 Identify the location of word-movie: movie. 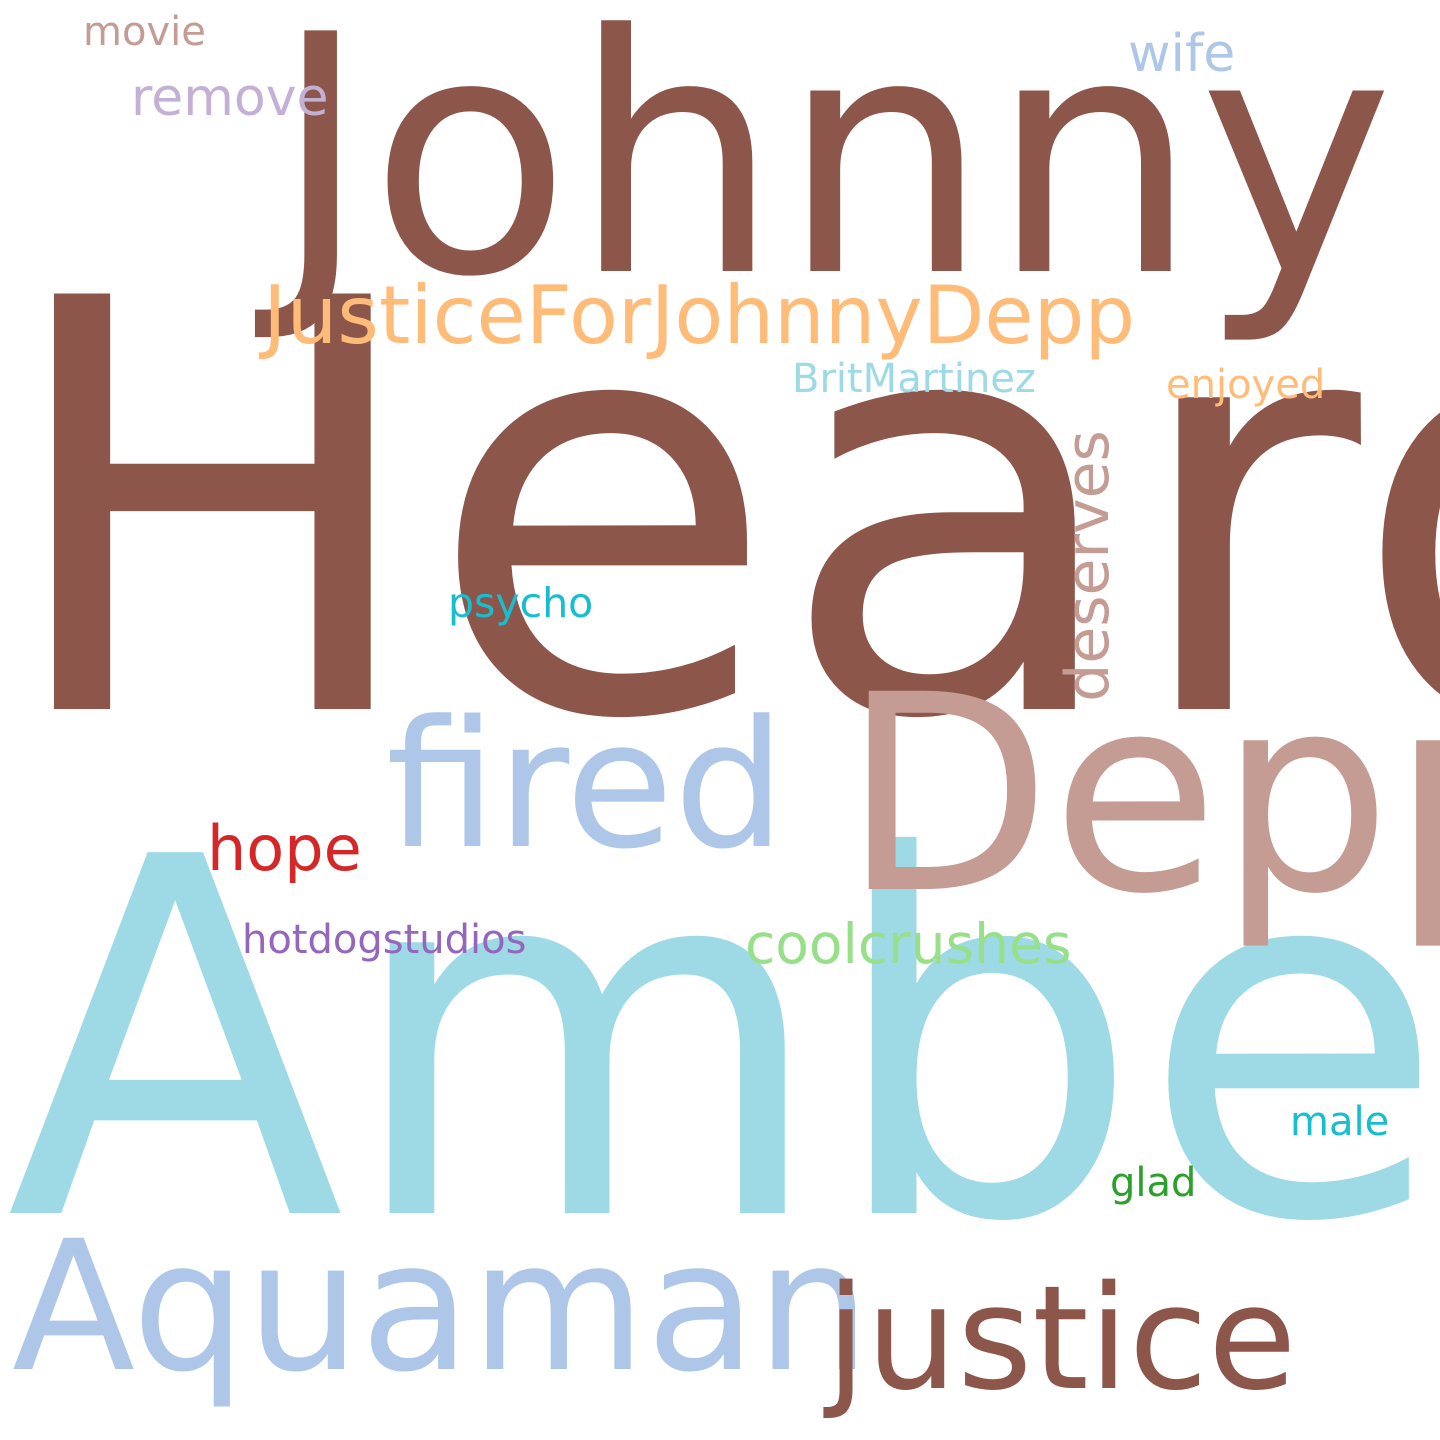
(144, 32).